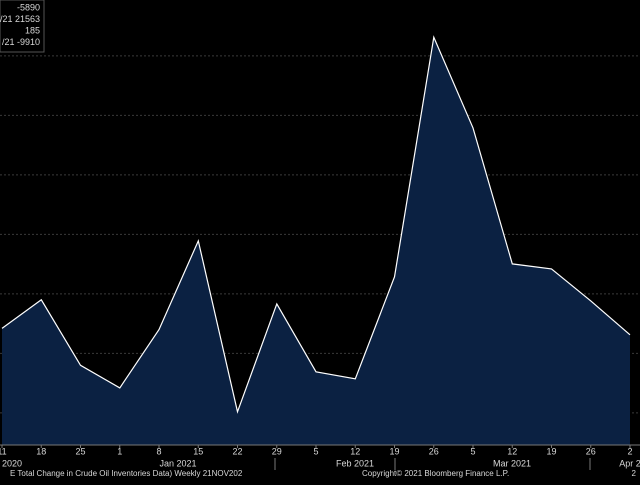  I want to click on period-label: Jan 2021, so click(177, 463).